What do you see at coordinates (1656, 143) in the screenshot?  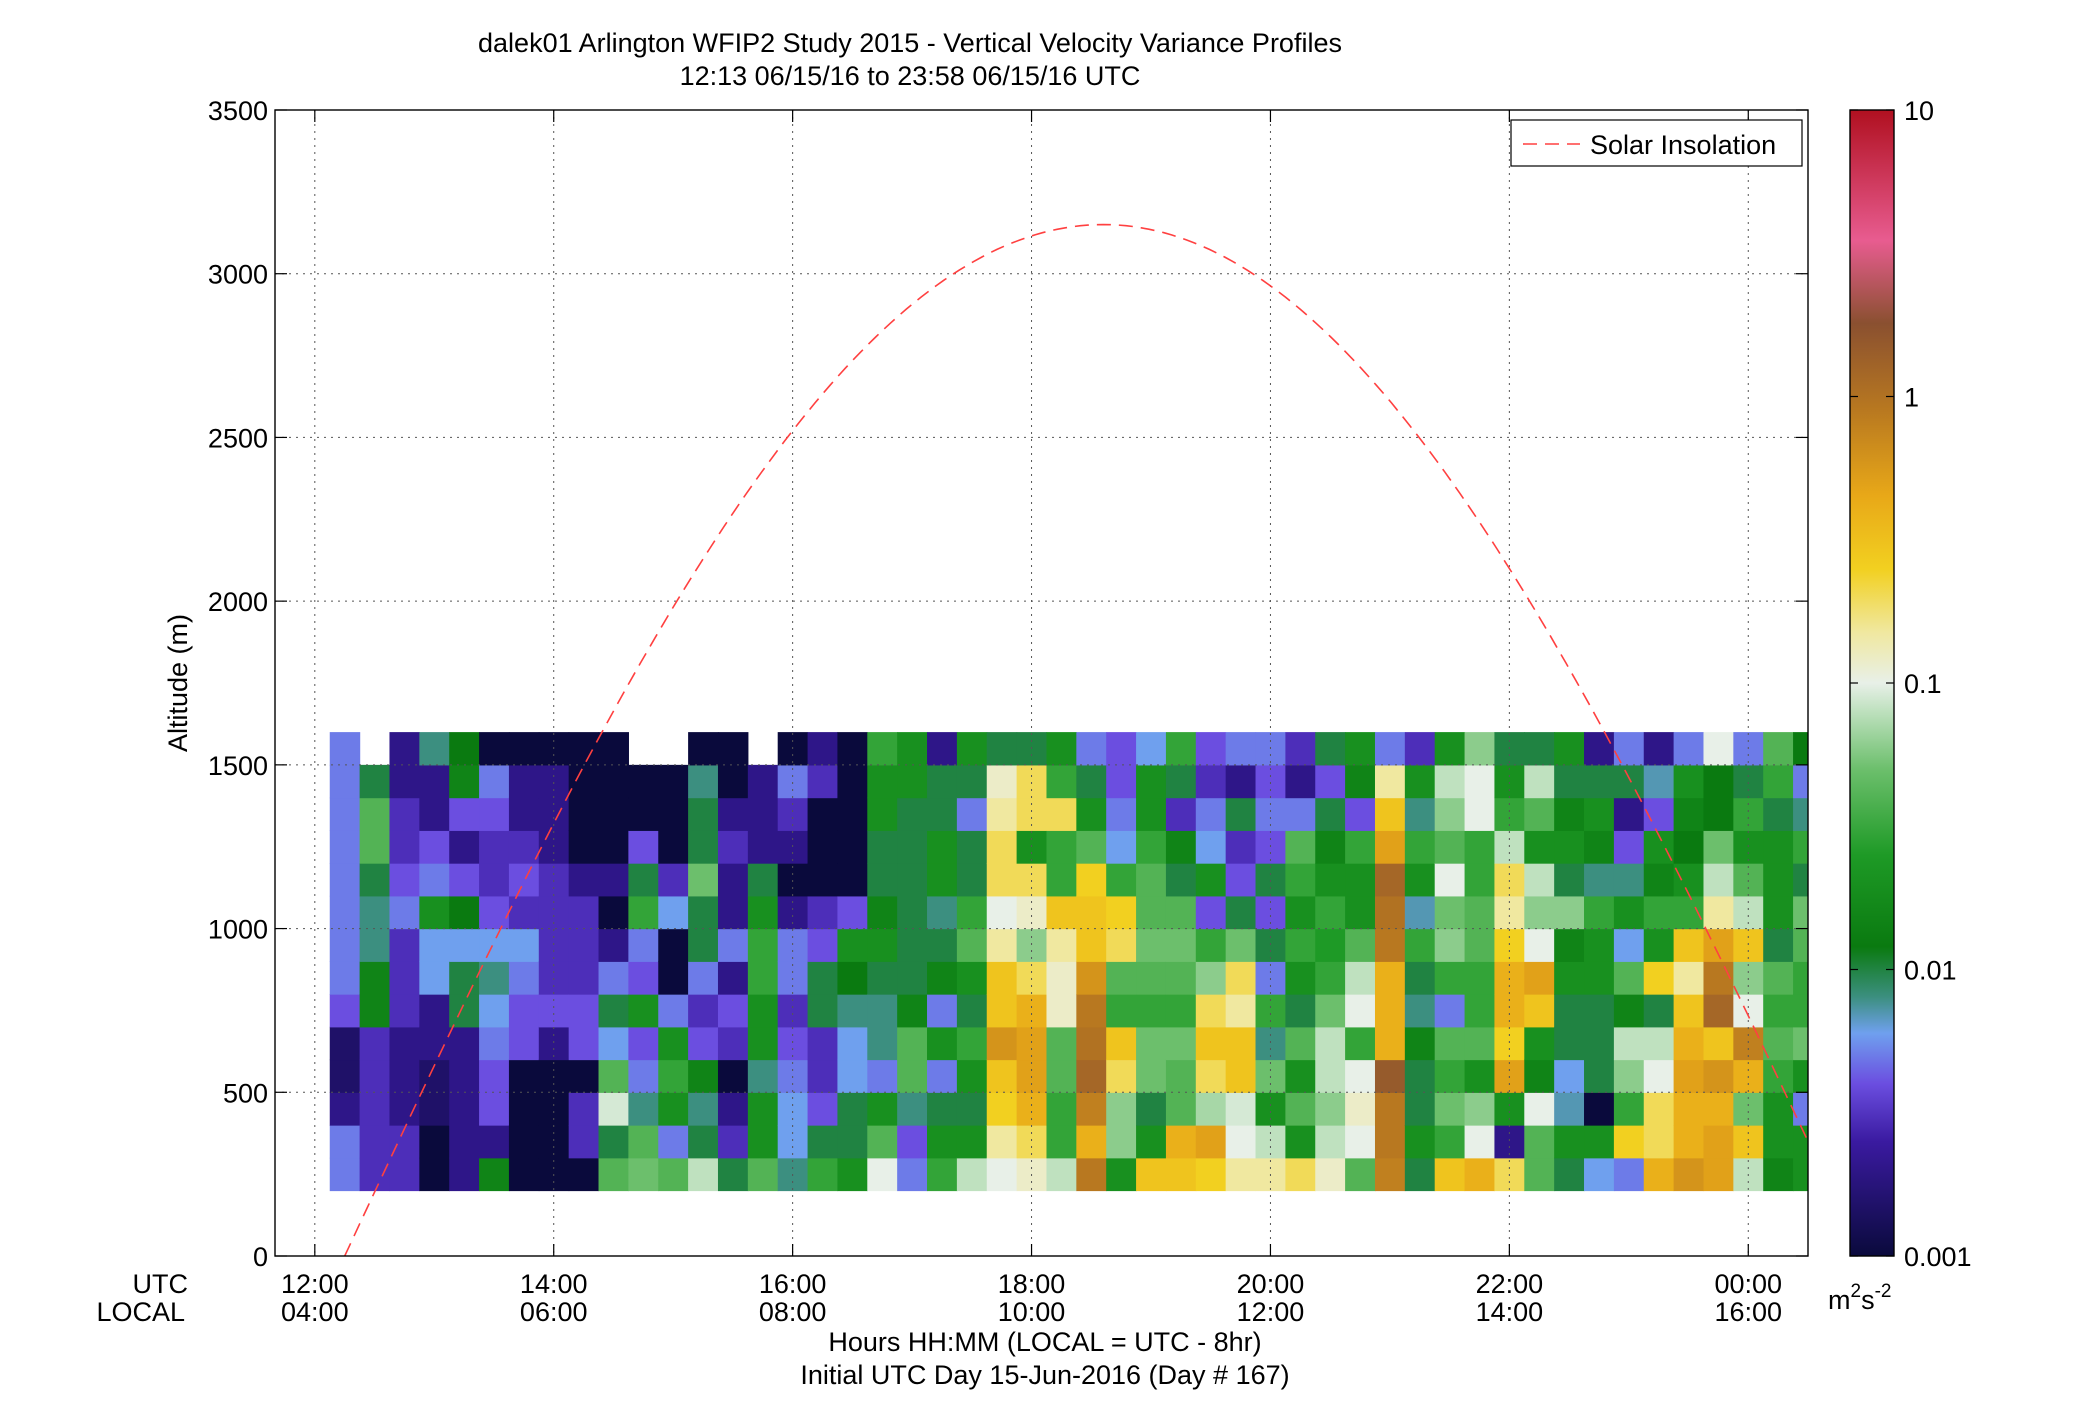 I see `legend: Solar Insolation` at bounding box center [1656, 143].